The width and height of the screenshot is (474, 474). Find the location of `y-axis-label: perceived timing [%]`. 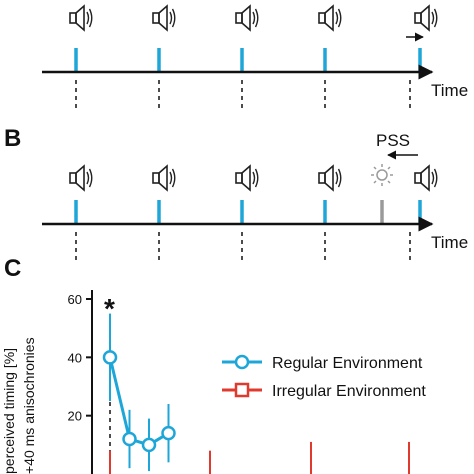

y-axis-label: perceived timing [%] is located at coordinates (9, 411).